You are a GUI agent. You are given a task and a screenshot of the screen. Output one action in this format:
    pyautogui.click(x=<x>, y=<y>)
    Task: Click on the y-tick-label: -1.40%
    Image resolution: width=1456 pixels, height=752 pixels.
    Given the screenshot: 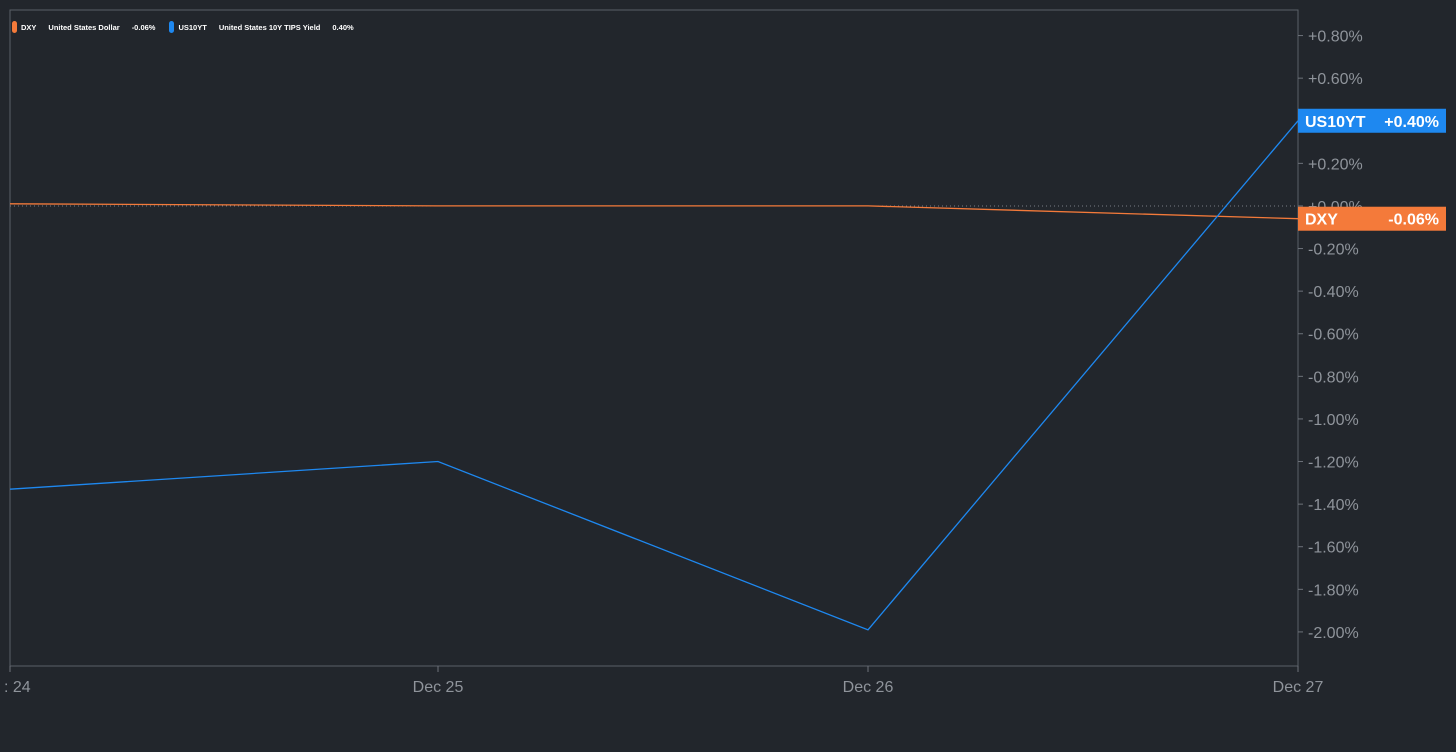 What is the action you would take?
    pyautogui.click(x=1333, y=505)
    